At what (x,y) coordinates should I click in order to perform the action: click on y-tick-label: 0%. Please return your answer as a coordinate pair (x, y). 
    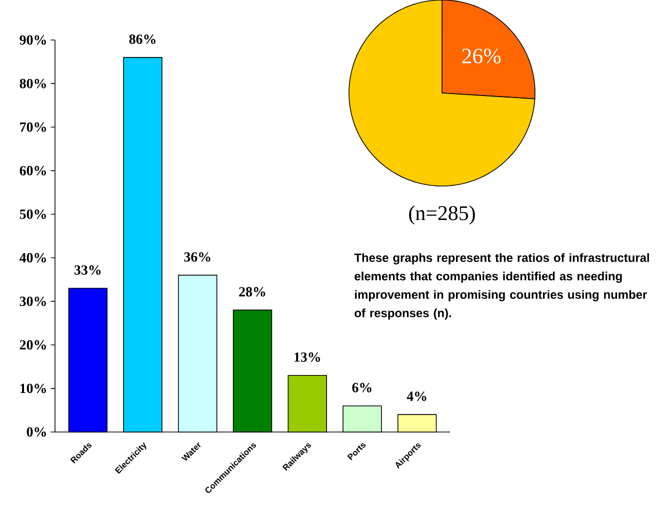
    Looking at the image, I should click on (36, 432).